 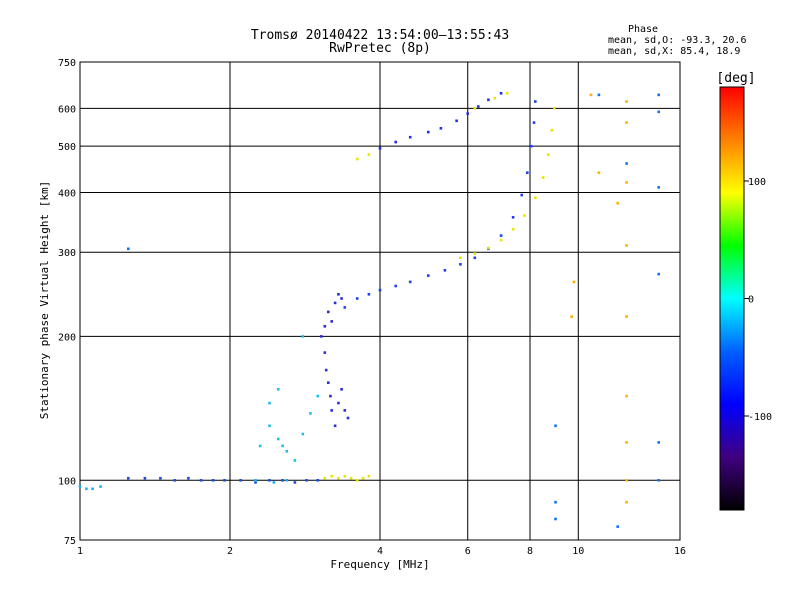 What do you see at coordinates (379, 564) in the screenshot?
I see `x-axis-label: Frequency [MHz]` at bounding box center [379, 564].